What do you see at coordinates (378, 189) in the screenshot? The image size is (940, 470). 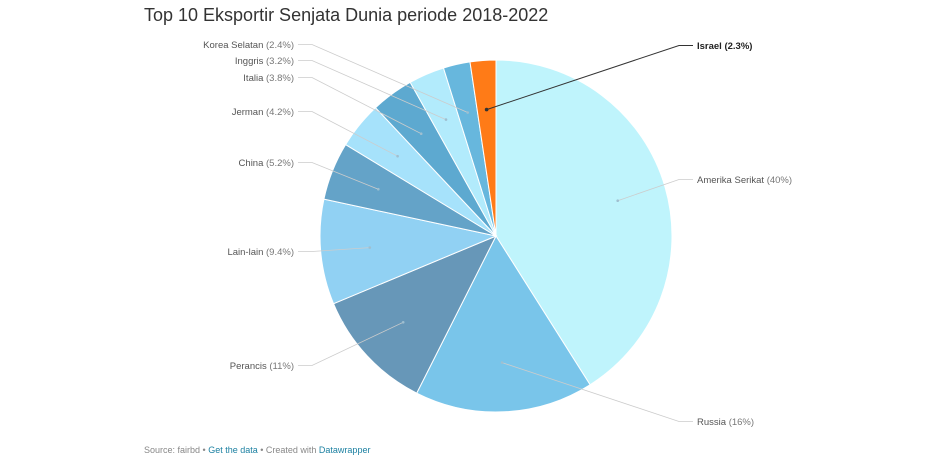 I see `leader-dot-china` at bounding box center [378, 189].